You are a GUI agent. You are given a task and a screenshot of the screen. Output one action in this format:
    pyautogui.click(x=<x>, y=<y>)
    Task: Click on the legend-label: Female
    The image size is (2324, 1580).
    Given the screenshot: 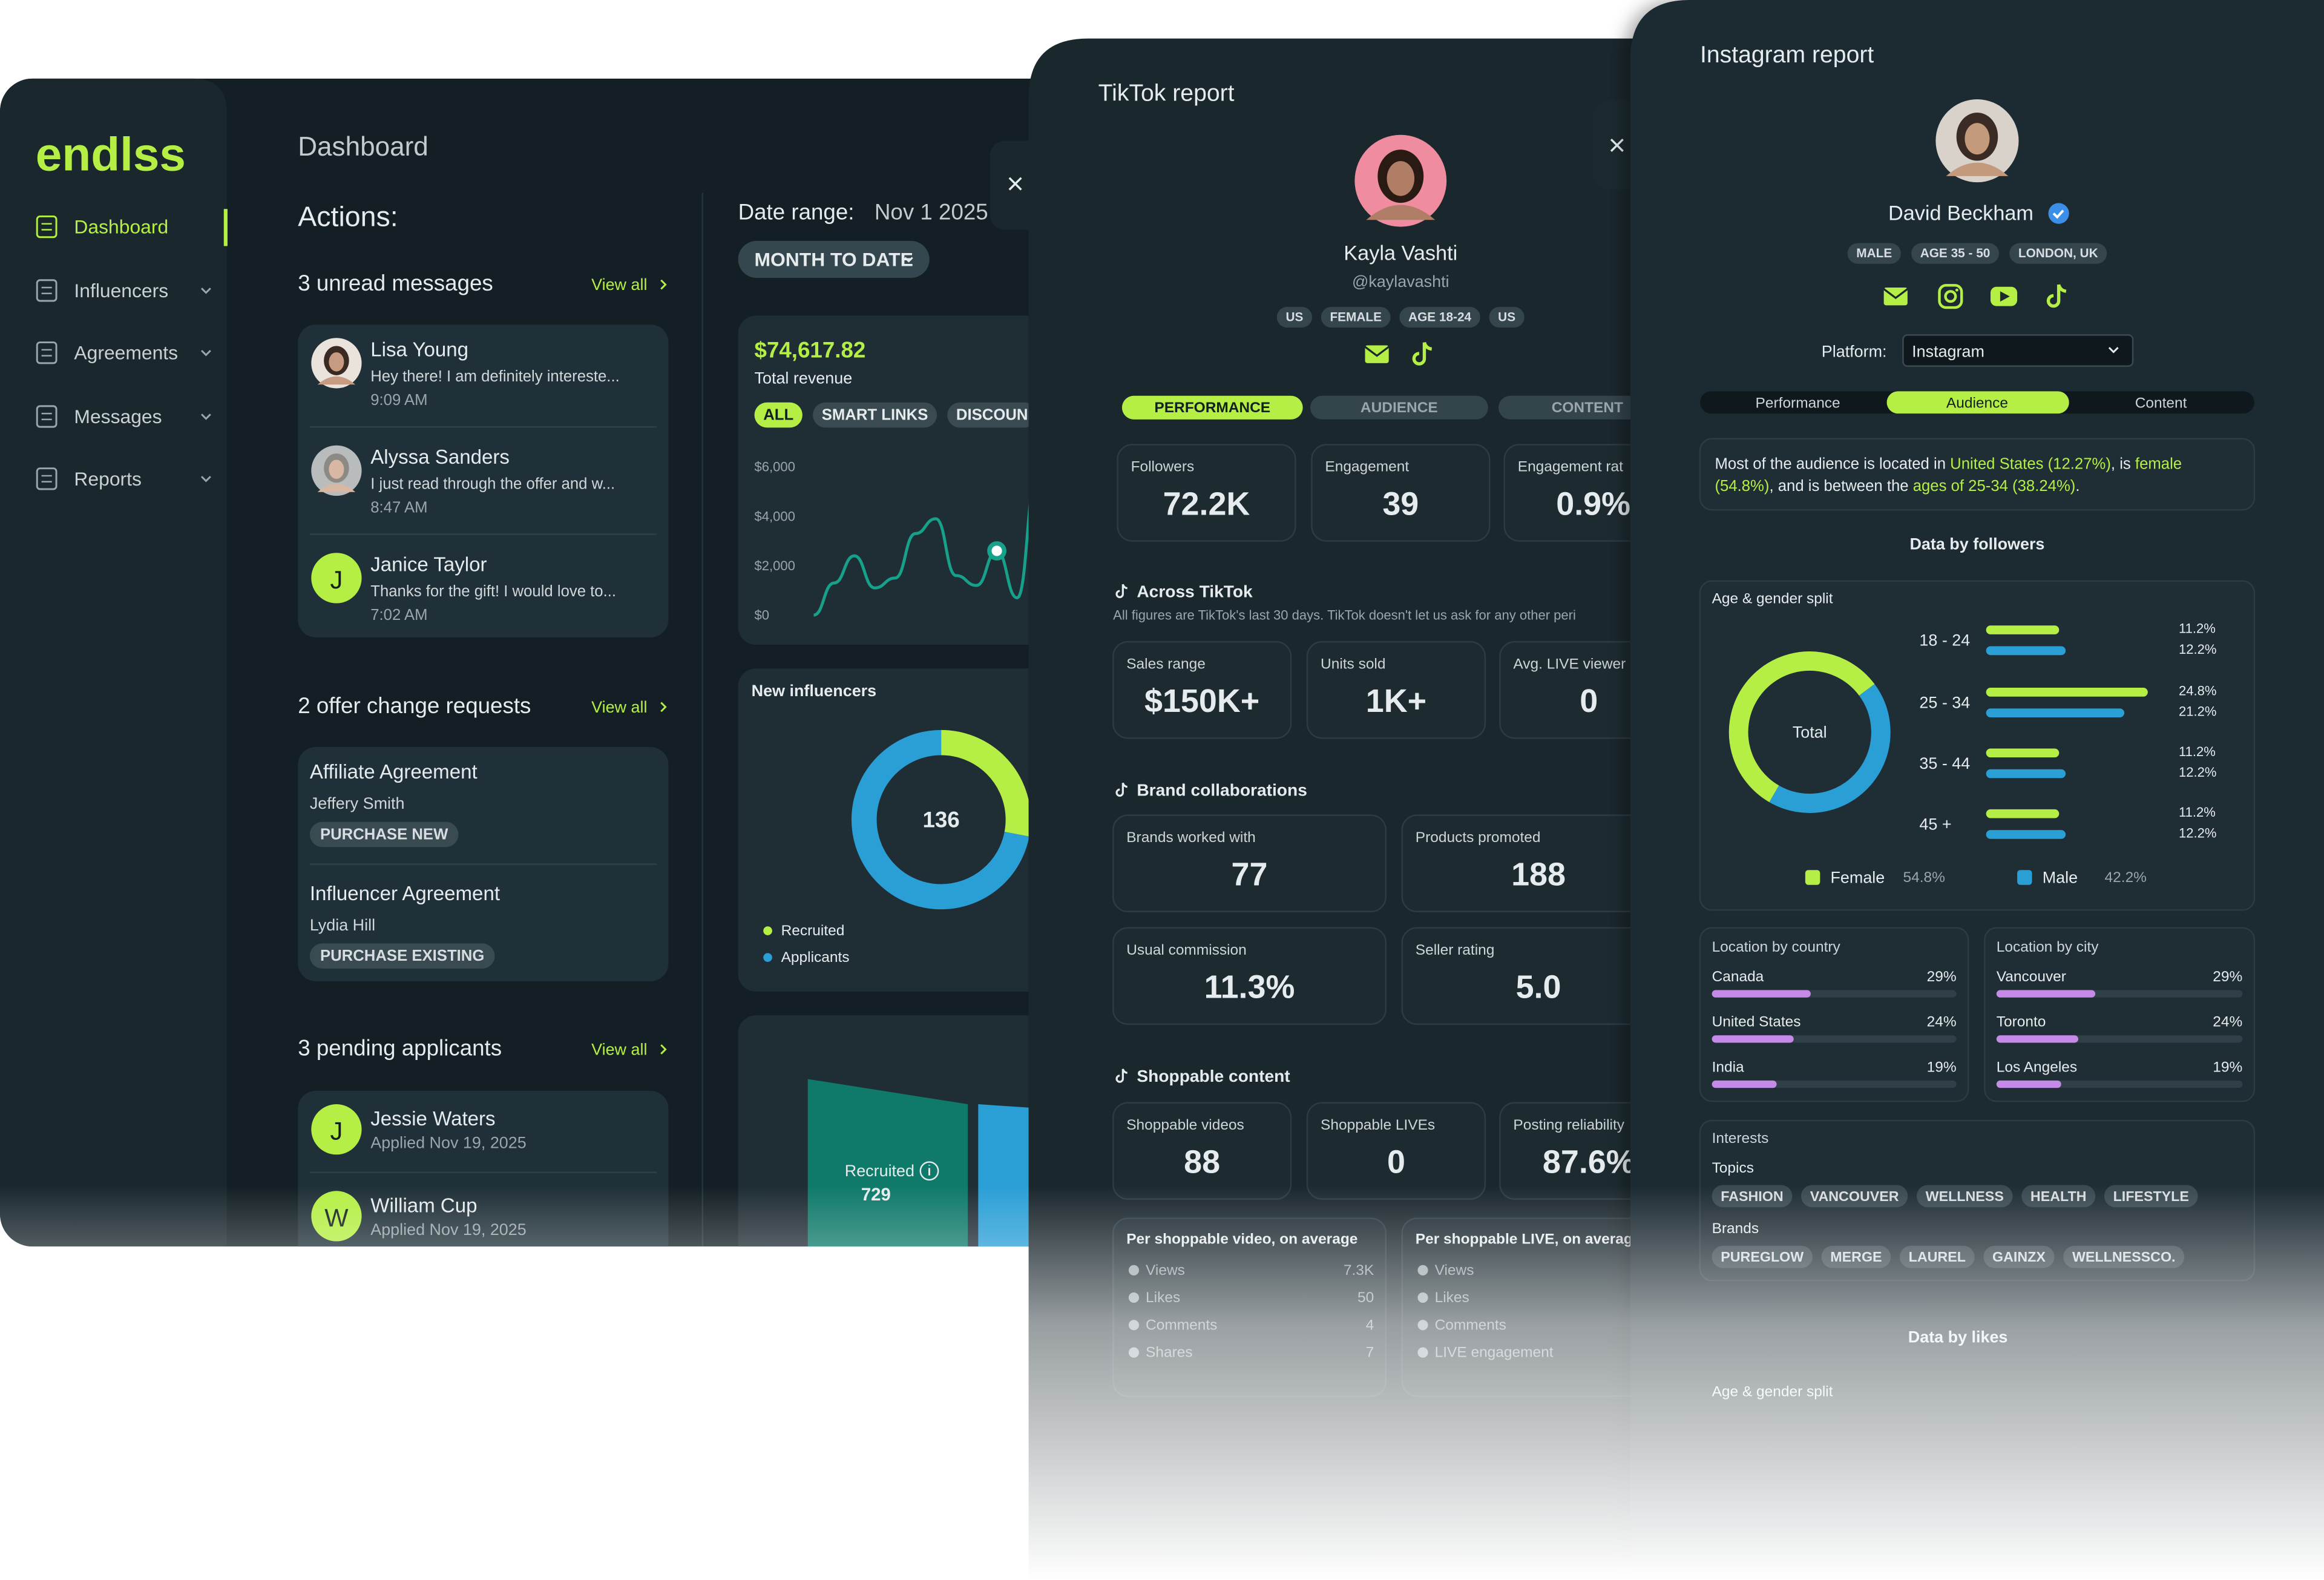 What is the action you would take?
    pyautogui.click(x=1857, y=877)
    